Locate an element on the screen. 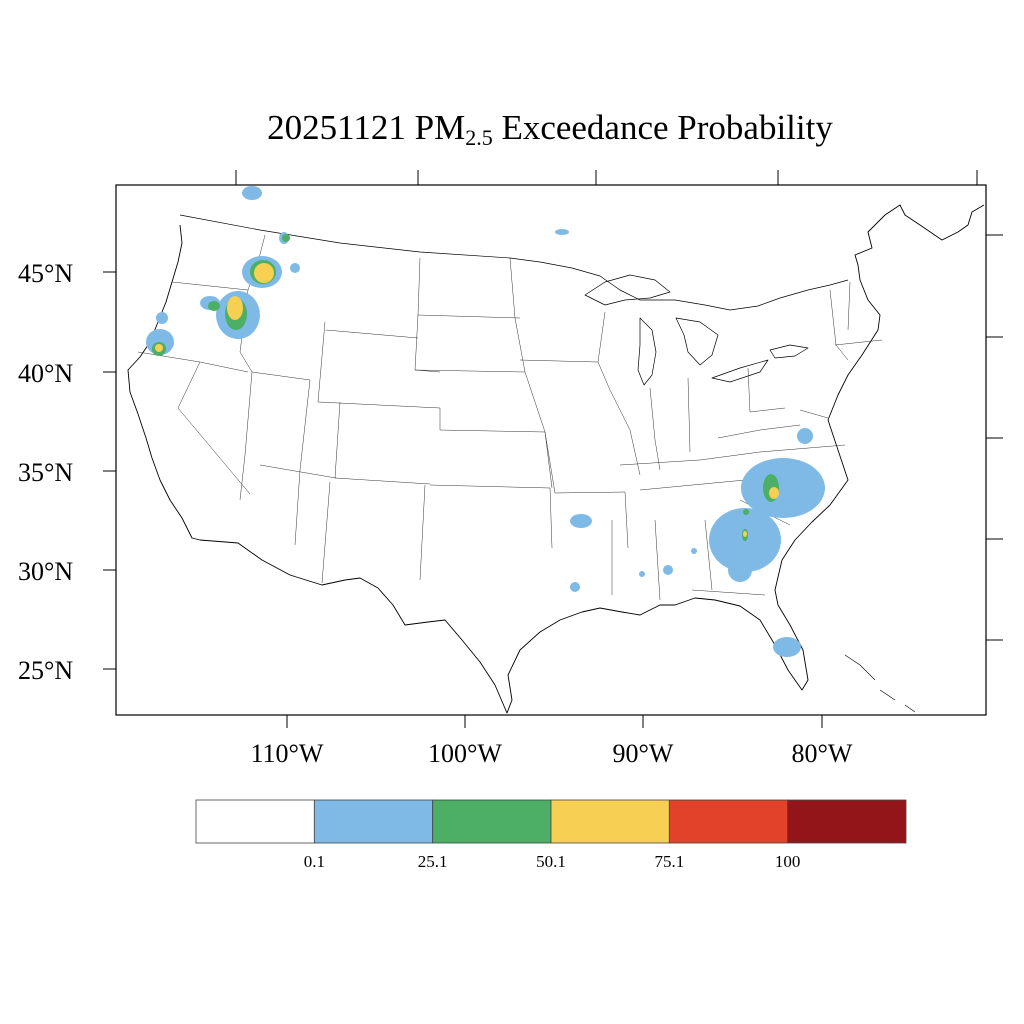 The width and height of the screenshot is (1024, 1024). colorbar-labels: 0.1 25.1 50.1 75.1 100 is located at coordinates (552, 861).